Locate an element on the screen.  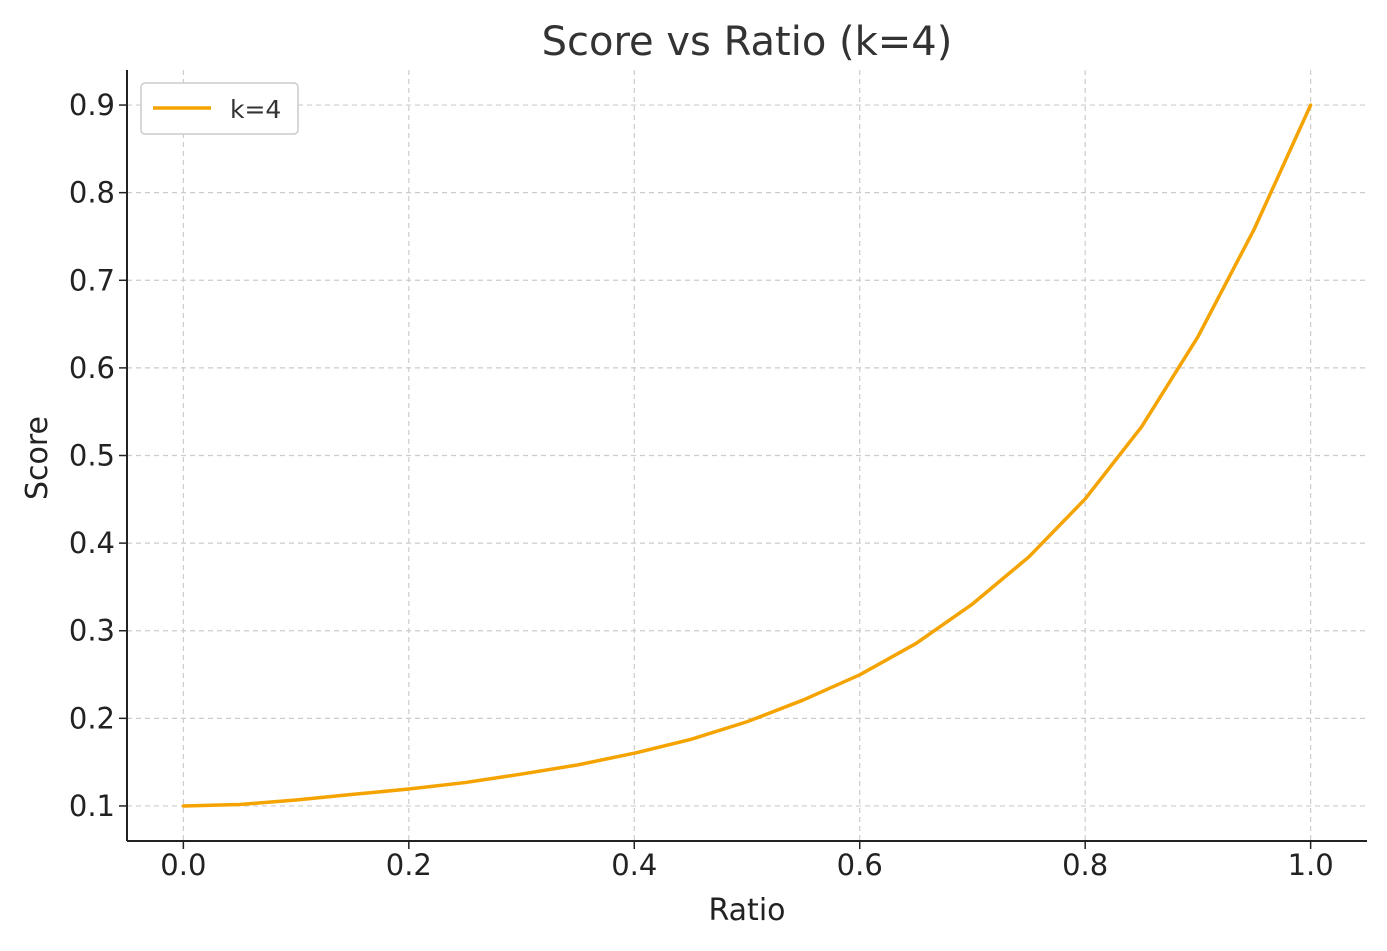
y-tick-label: 0.1 is located at coordinates (92, 806).